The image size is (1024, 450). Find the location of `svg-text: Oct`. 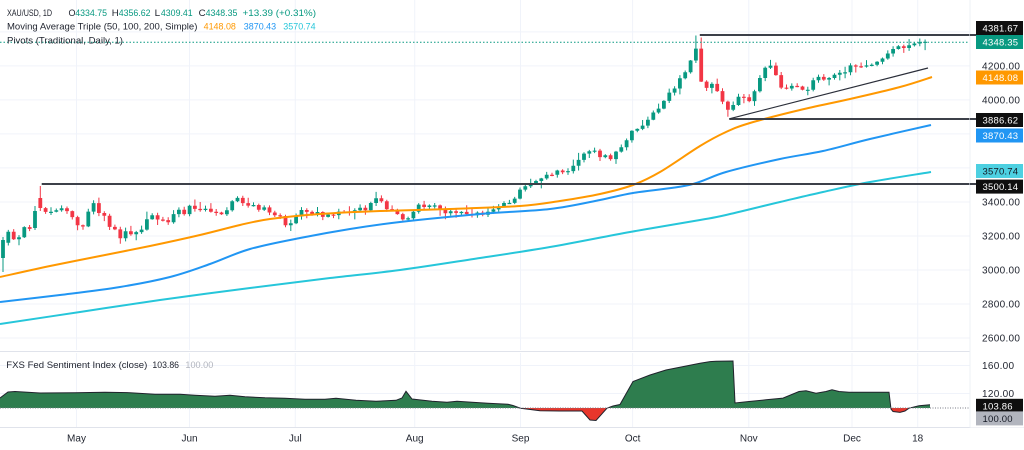

svg-text: Oct is located at coordinates (633, 439).